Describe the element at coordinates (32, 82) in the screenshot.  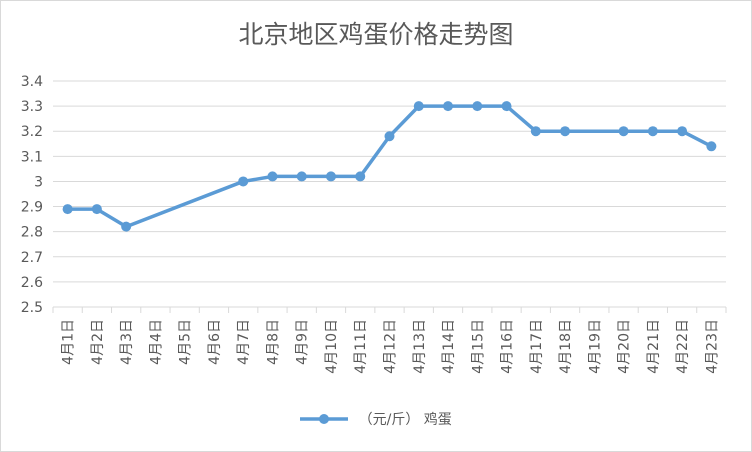
I see `y-tick-label: 3.4` at that location.